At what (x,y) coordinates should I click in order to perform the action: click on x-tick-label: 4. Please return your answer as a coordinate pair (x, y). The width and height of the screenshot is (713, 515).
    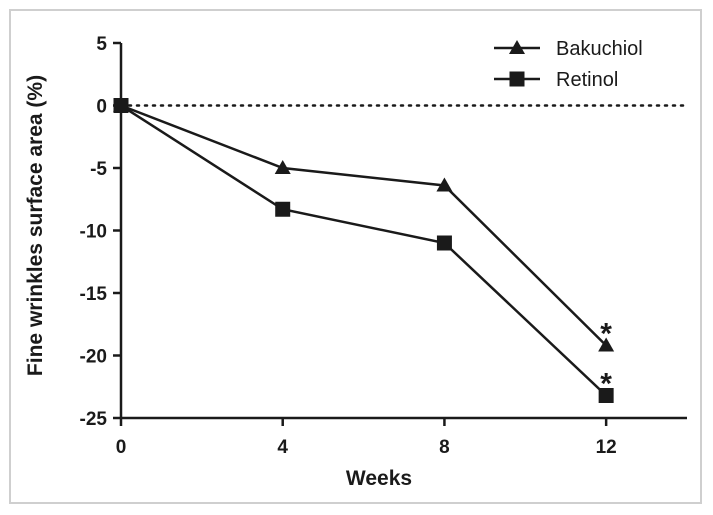
    Looking at the image, I should click on (282, 447).